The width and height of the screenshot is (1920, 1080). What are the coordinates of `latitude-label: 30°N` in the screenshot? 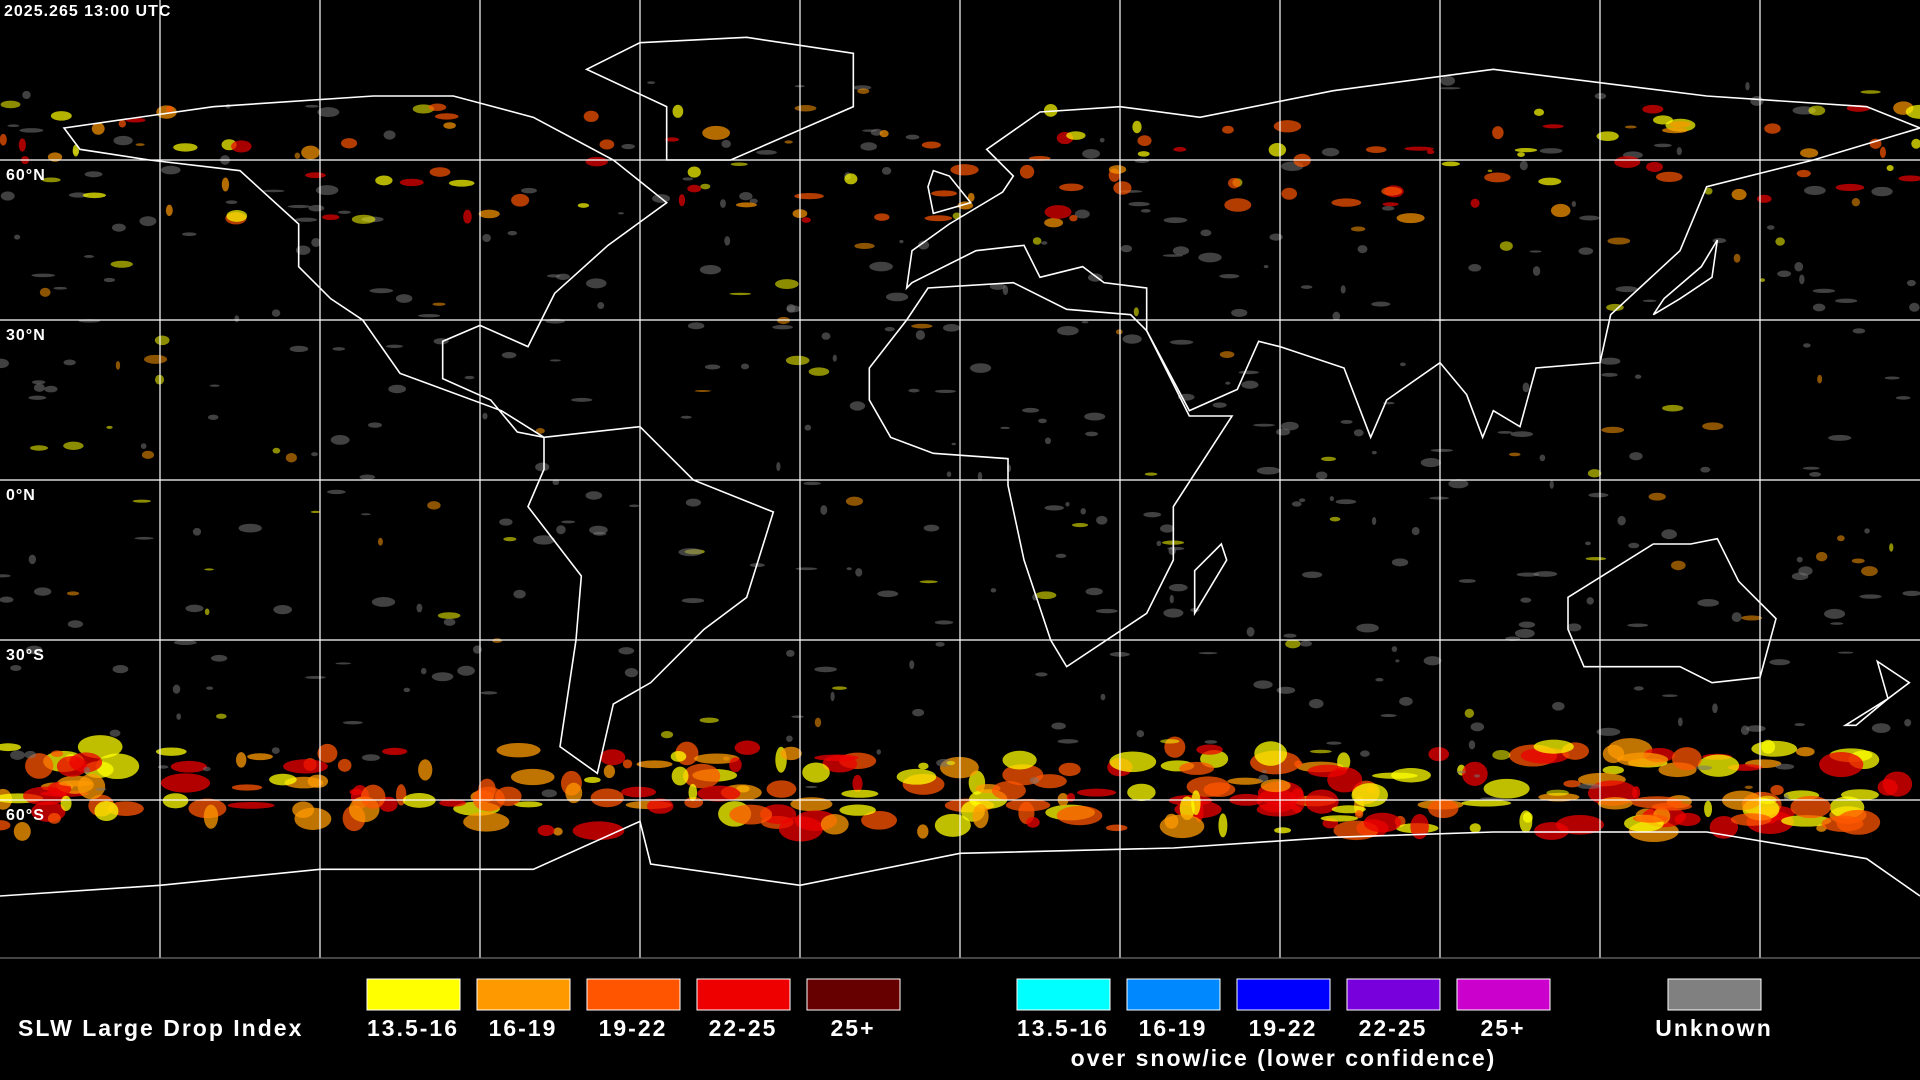 It's located at (26, 335).